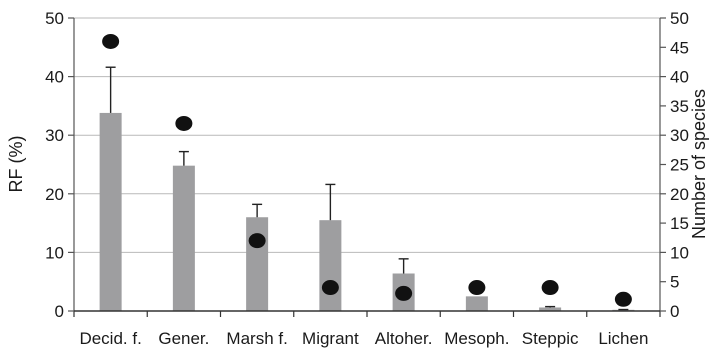 The height and width of the screenshot is (351, 714). What do you see at coordinates (679, 106) in the screenshot?
I see `right-y-tick-label: 35` at bounding box center [679, 106].